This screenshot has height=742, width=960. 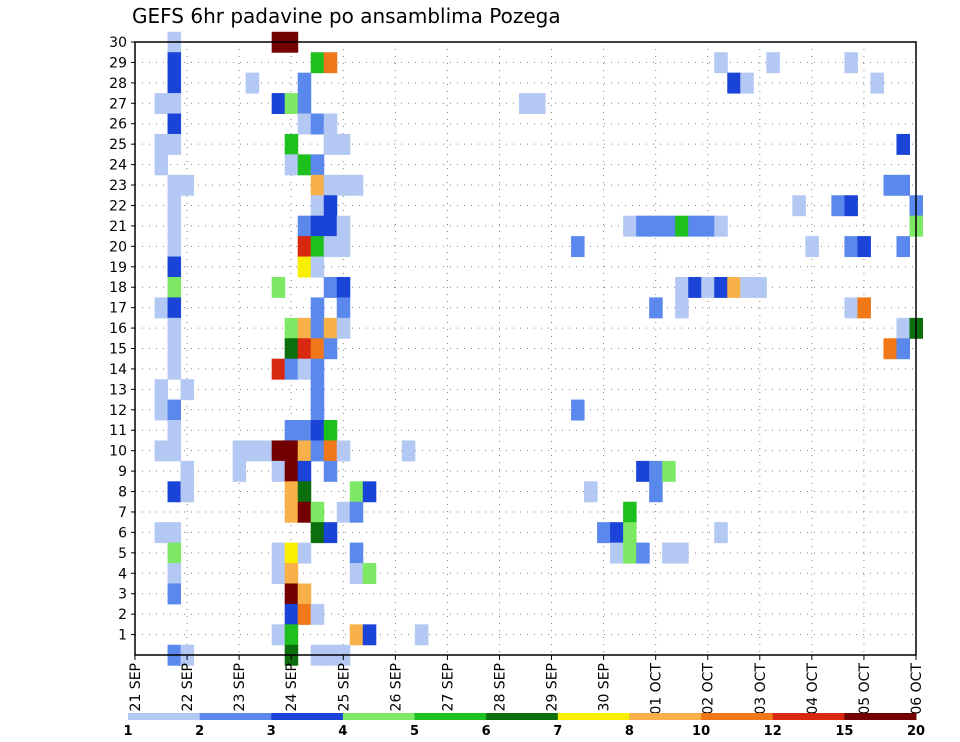 What do you see at coordinates (486, 731) in the screenshot?
I see `legend-label: 6` at bounding box center [486, 731].